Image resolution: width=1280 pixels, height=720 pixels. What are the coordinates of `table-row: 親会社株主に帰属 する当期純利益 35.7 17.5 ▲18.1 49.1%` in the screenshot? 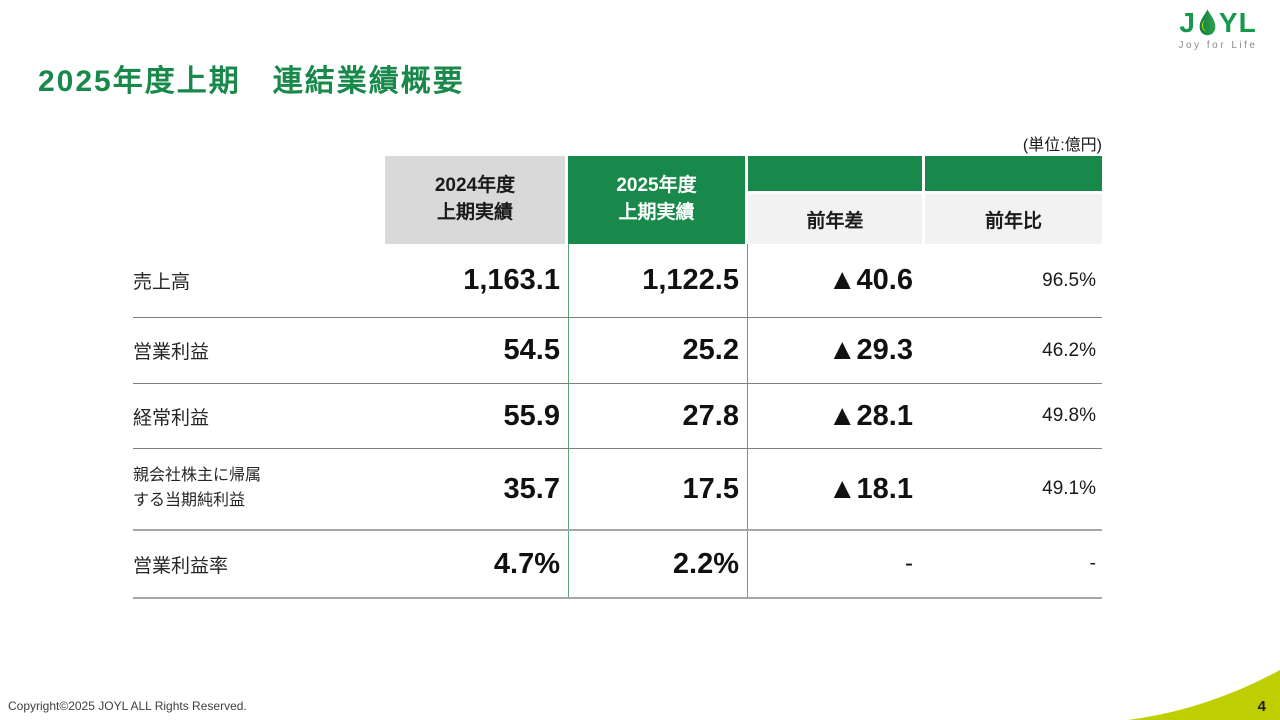 It's located at (617, 490).